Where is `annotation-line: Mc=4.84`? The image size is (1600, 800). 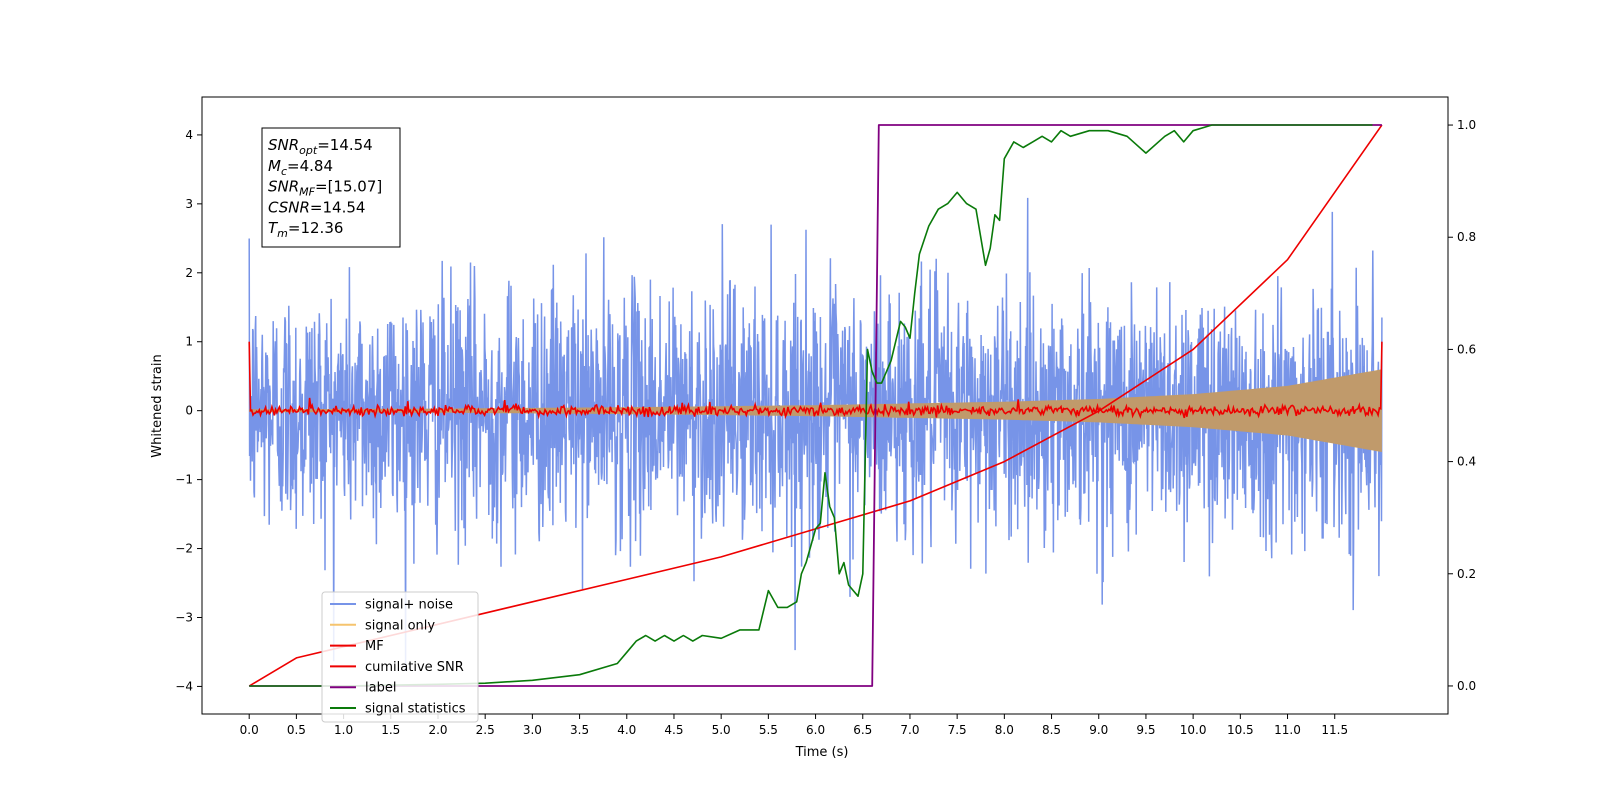 annotation-line: Mc=4.84 is located at coordinates (300, 167).